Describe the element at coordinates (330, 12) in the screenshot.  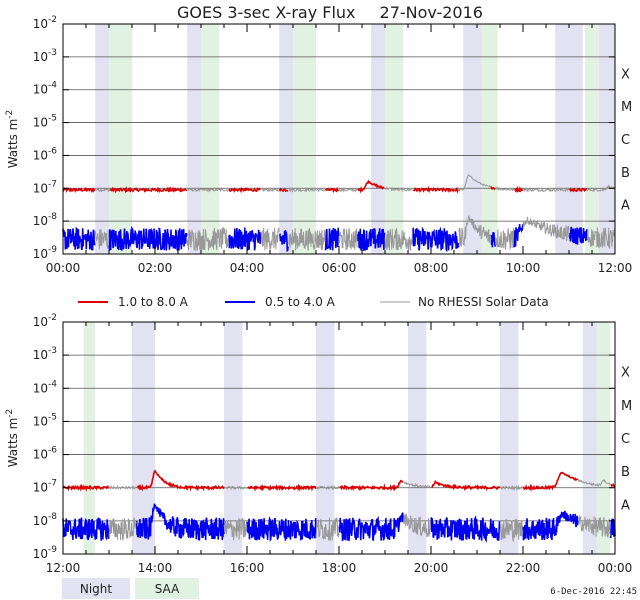
I see `chart-title: GOES 3-sec X-ray Flux 27-Nov-2016` at that location.